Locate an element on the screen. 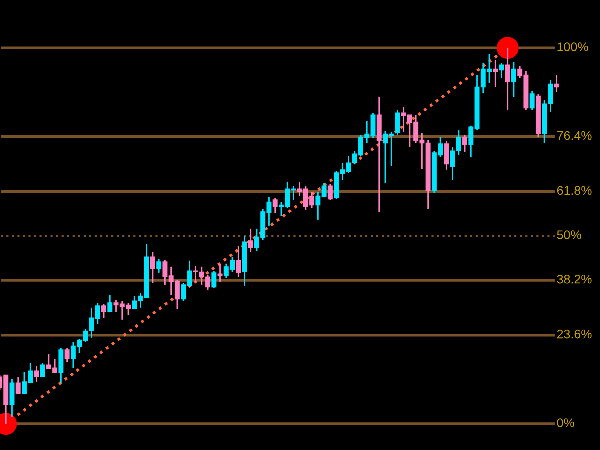 Image resolution: width=600 pixels, height=450 pixels. ref-line-label: 50% is located at coordinates (569, 235).